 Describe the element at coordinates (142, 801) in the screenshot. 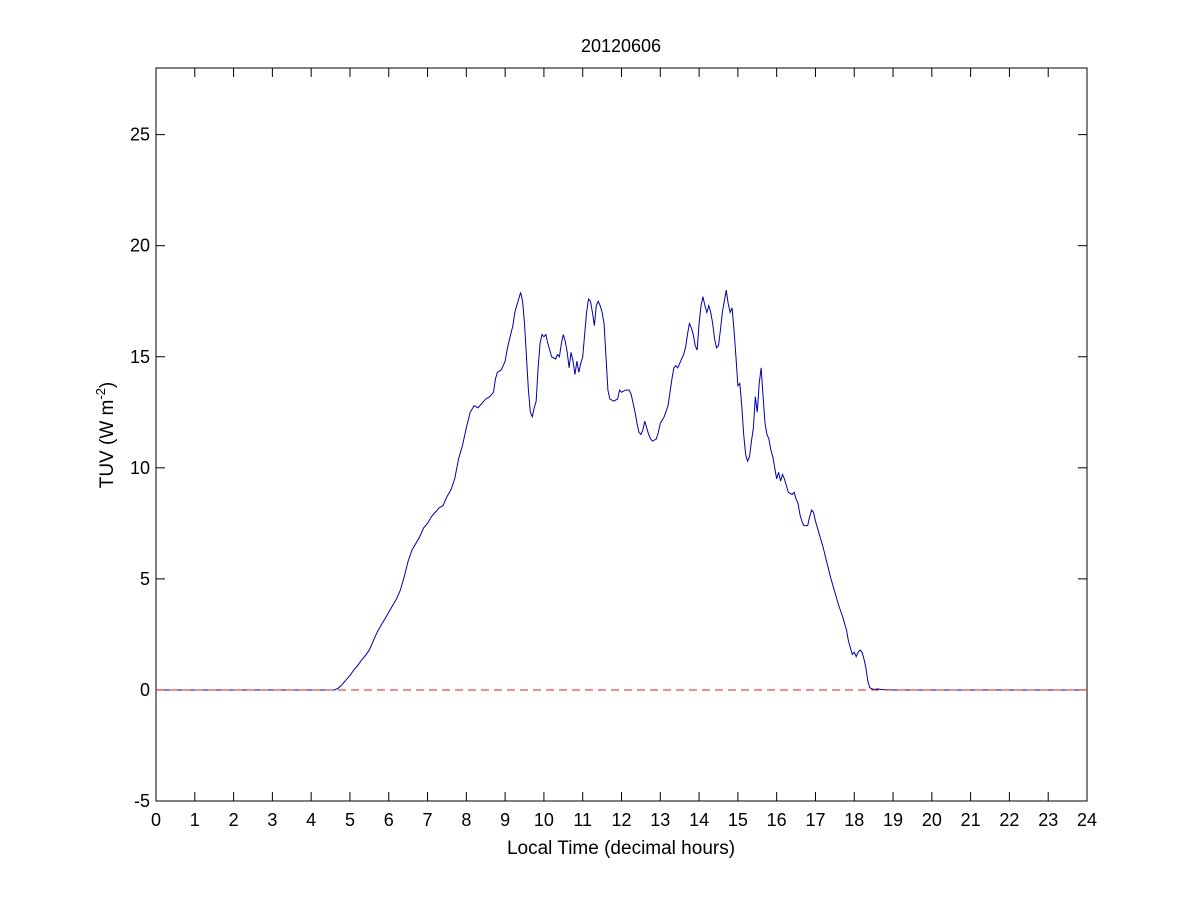

I see `y-tick-label: -5` at that location.